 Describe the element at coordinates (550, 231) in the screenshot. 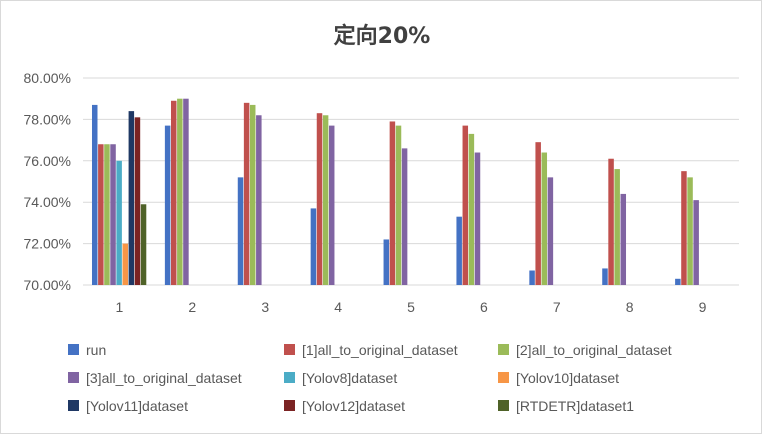

I see `bar--3-all-to-original-dataset-cat-7` at that location.